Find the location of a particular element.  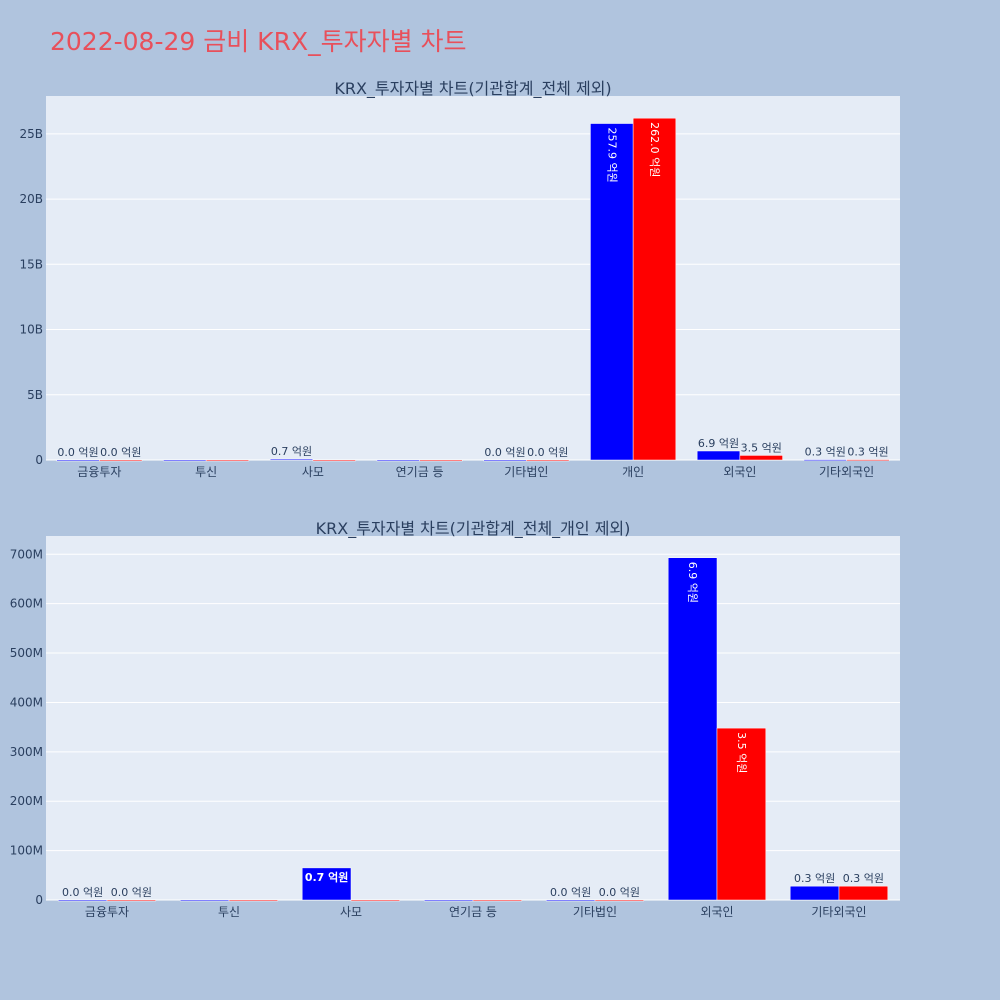

y-tick-label: 25B is located at coordinates (31, 134).